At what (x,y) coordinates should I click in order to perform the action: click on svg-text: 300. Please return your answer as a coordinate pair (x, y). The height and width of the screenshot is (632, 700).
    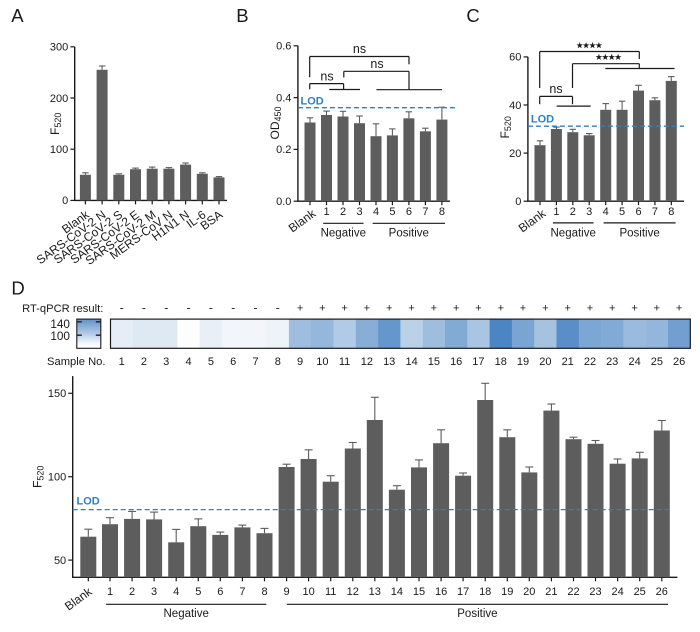
    Looking at the image, I should click on (59, 48).